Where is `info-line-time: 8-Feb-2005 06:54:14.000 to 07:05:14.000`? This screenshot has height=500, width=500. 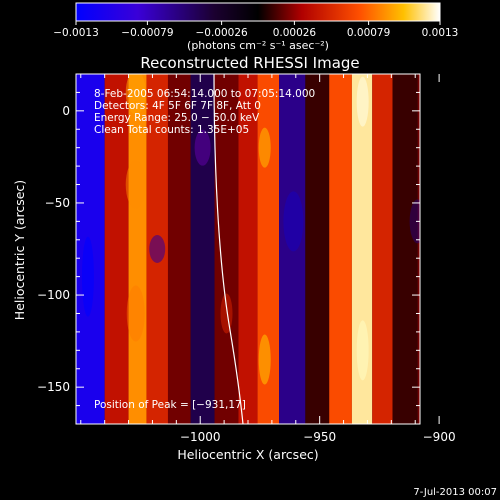
info-line-time: 8-Feb-2005 06:54:14.000 to 07:05:14.000 is located at coordinates (204, 94).